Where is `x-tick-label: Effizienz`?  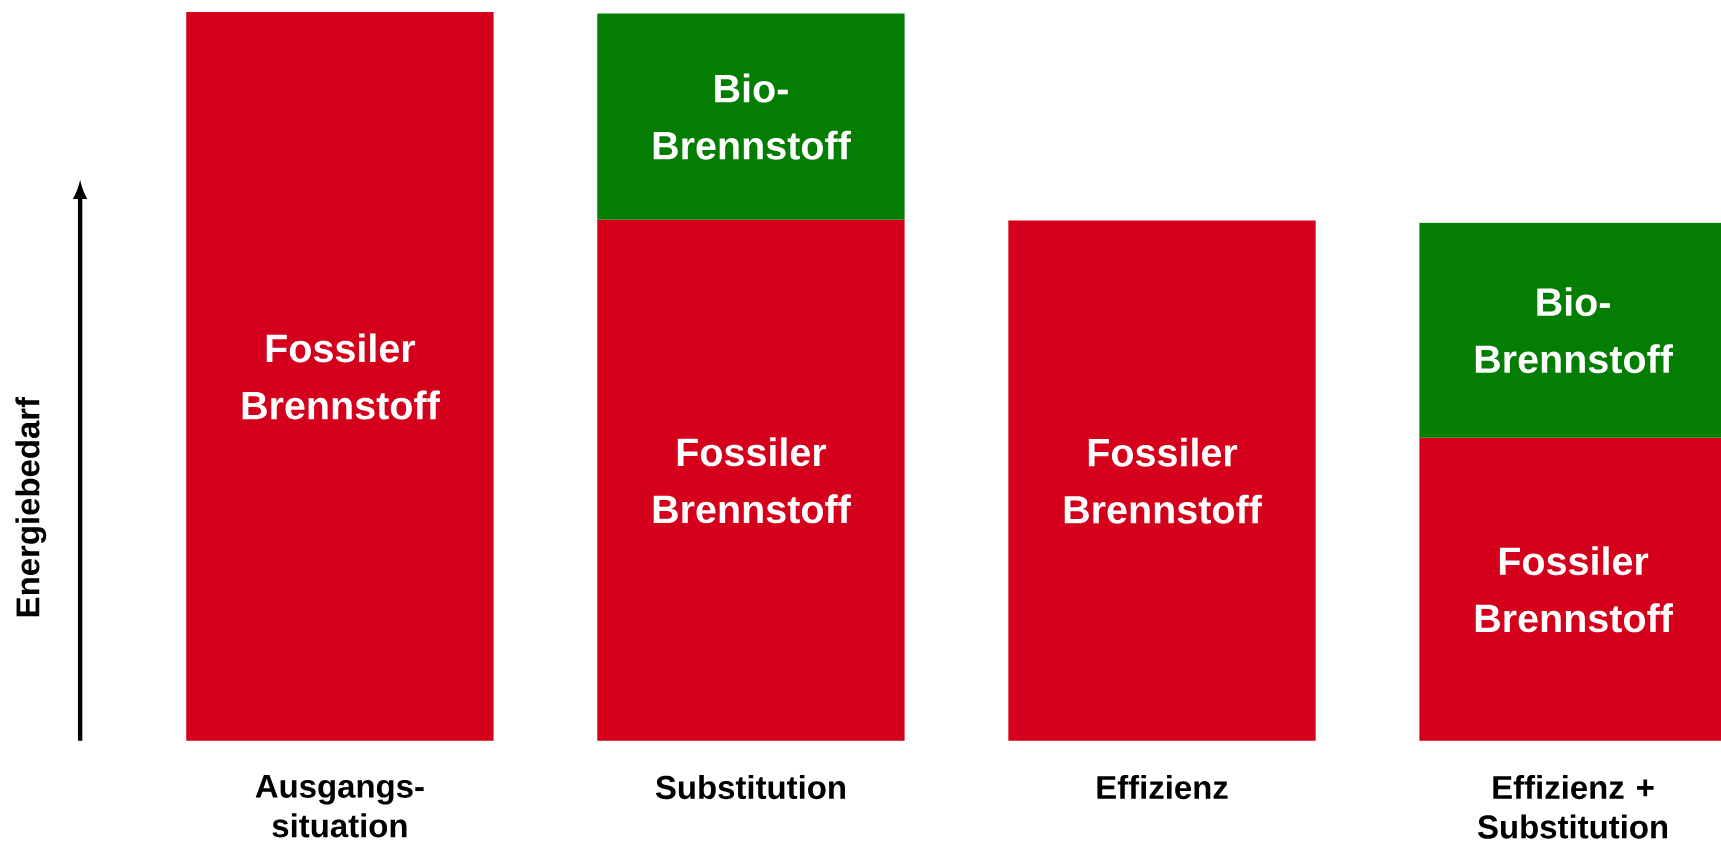
x-tick-label: Effizienz is located at coordinates (1162, 787).